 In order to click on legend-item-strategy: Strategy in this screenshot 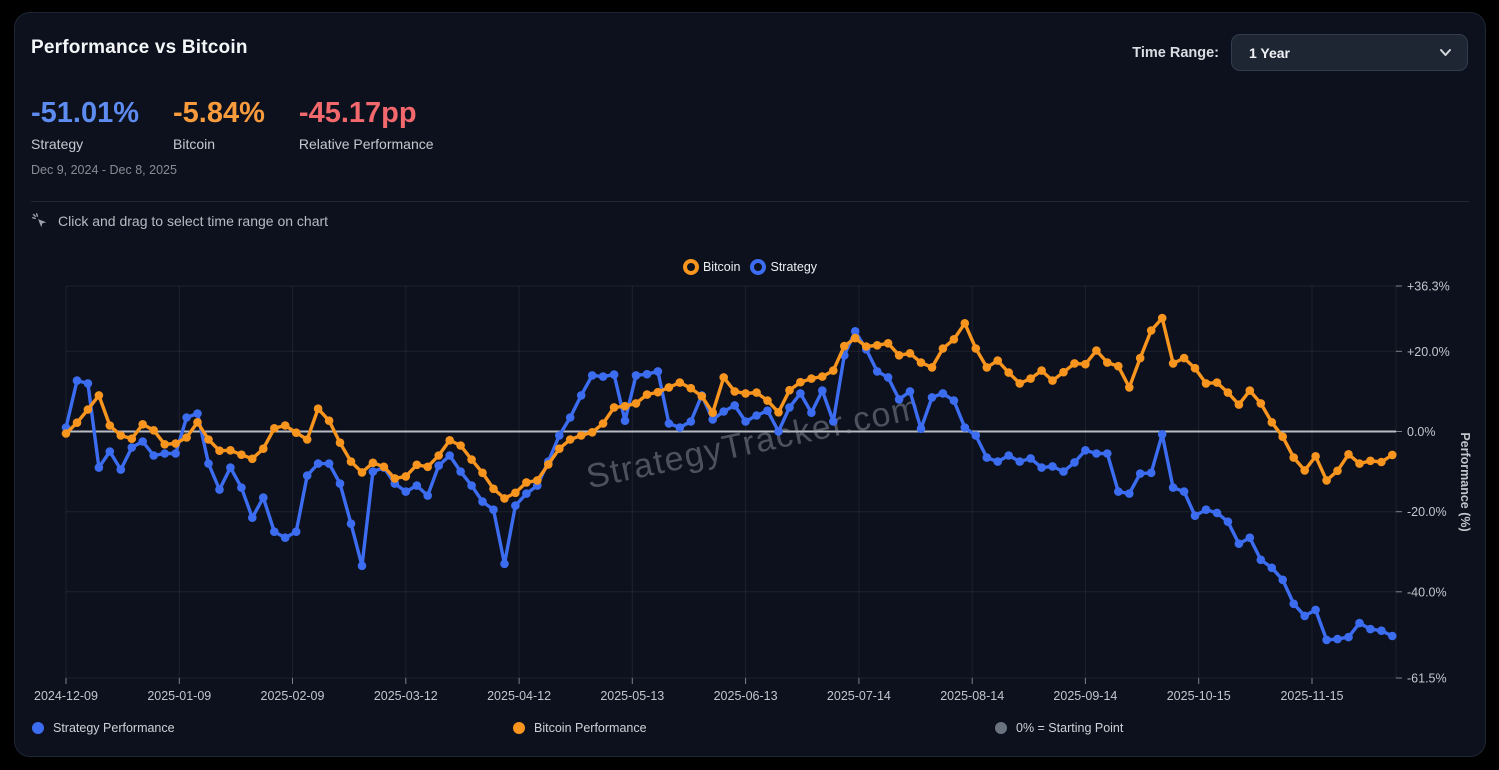, I will do `click(783, 267)`.